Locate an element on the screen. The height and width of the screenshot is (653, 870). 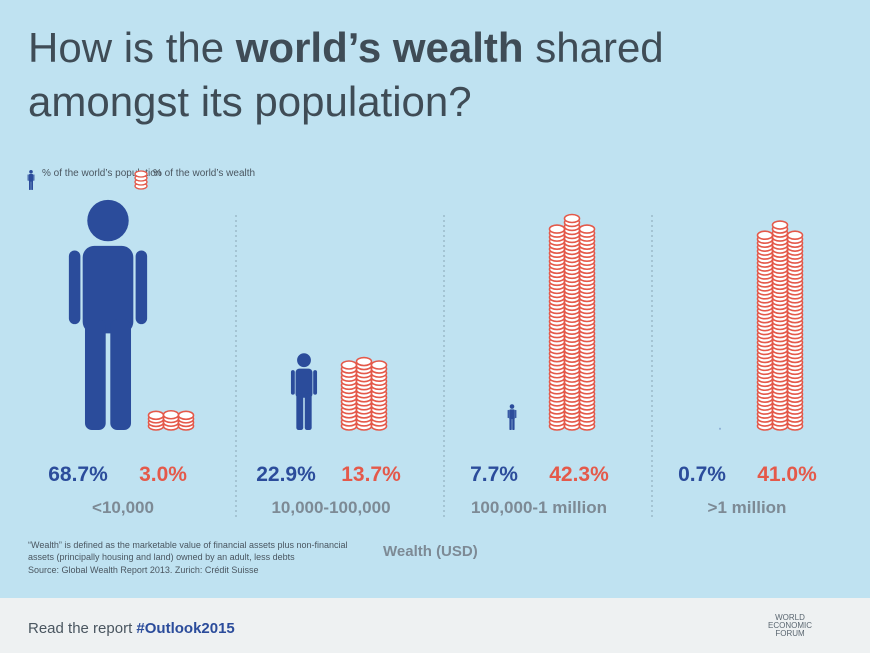
value-label: 68.7% is located at coordinates (78, 474).